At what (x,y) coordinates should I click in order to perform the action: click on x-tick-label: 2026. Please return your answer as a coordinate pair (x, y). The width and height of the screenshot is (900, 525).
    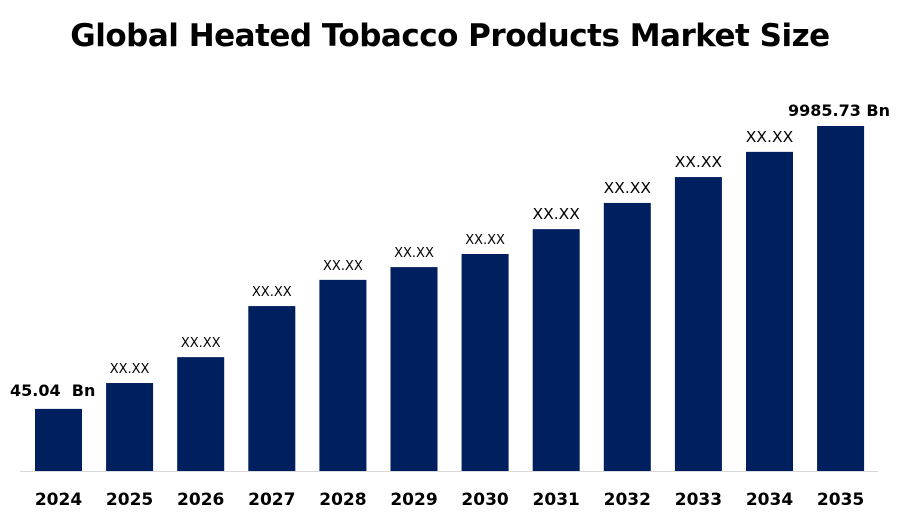
    Looking at the image, I should click on (200, 500).